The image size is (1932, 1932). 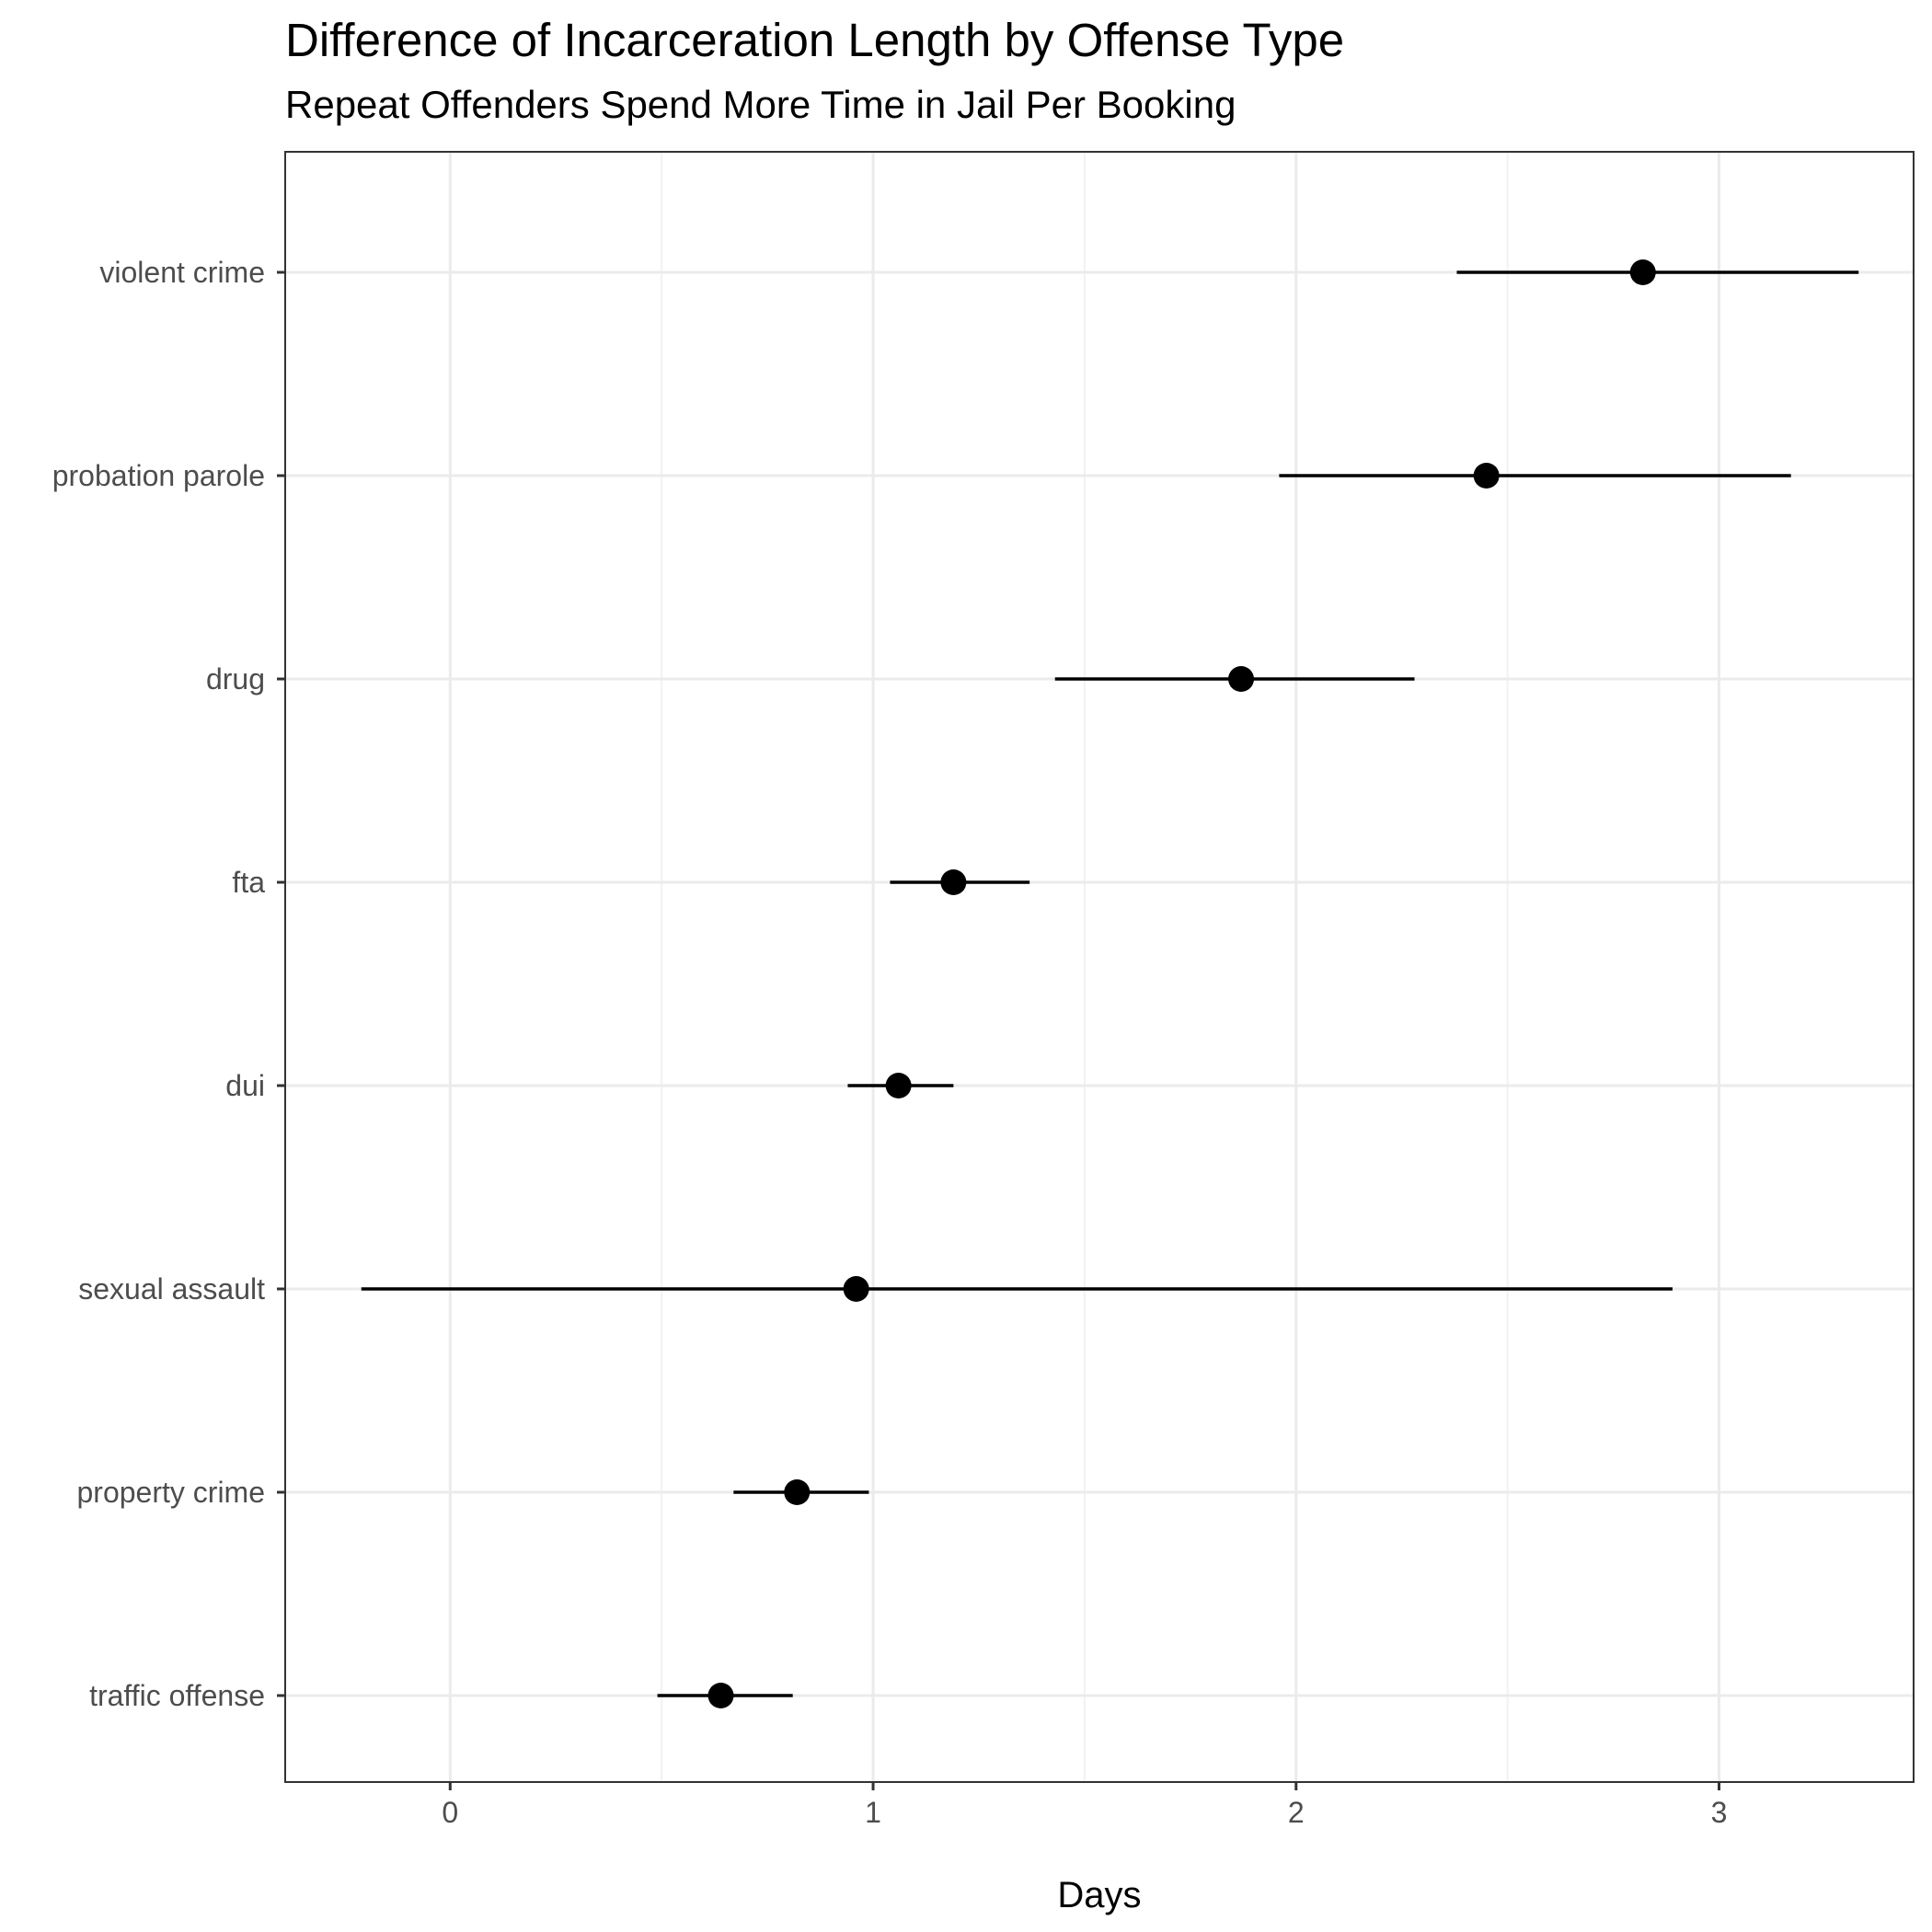 What do you see at coordinates (245, 1085) in the screenshot?
I see `y-tick-label: dui` at bounding box center [245, 1085].